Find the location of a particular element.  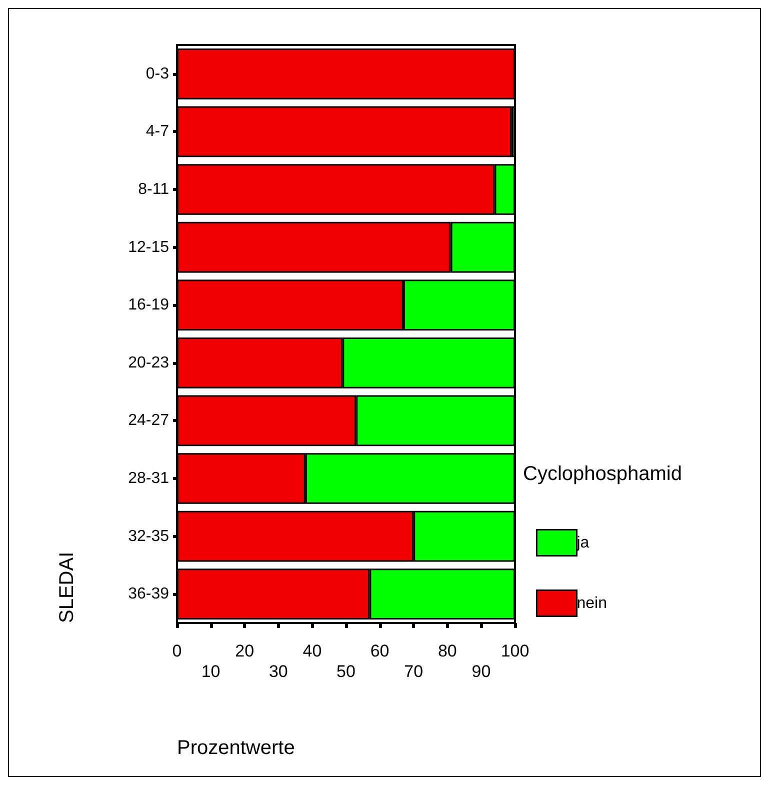

x-tick-label: 80 is located at coordinates (447, 651).